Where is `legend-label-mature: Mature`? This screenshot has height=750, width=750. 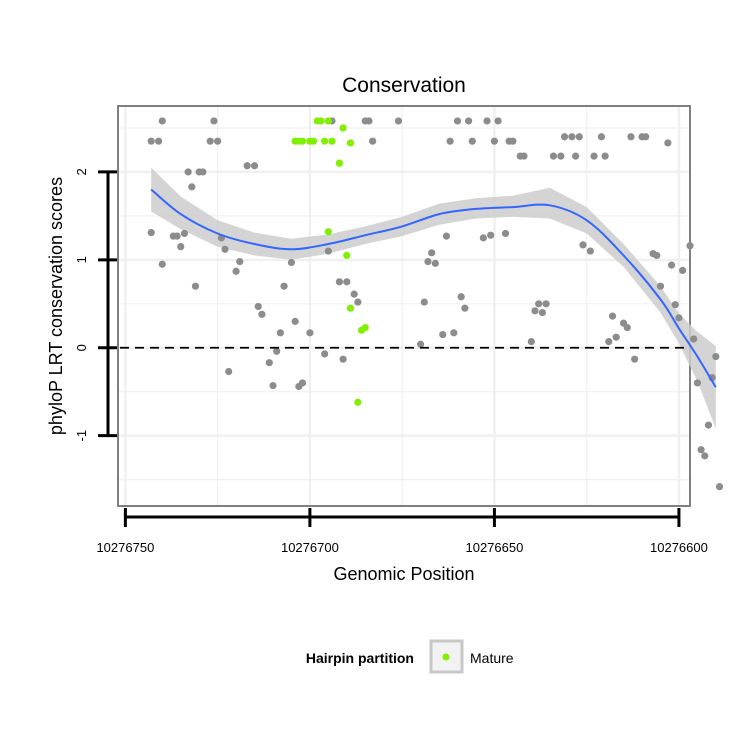 legend-label-mature: Mature is located at coordinates (492, 658).